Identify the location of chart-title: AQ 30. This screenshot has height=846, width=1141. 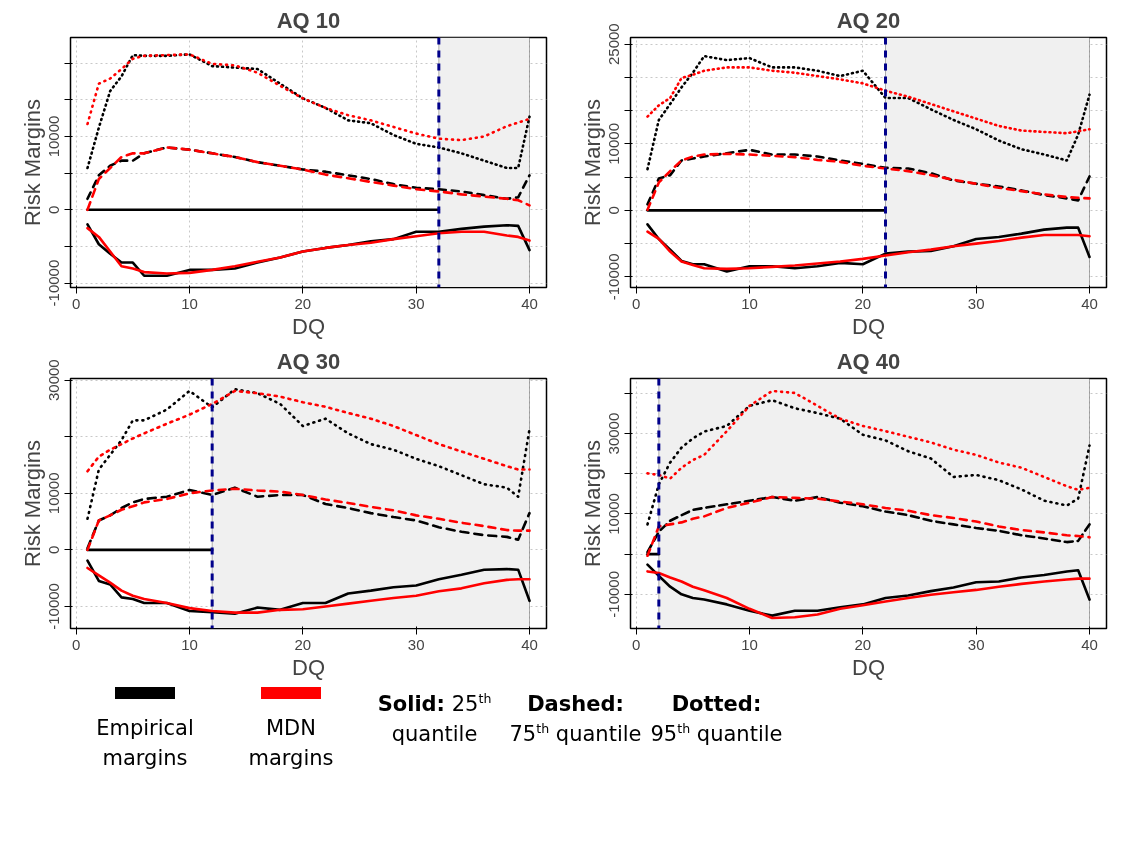
(308, 361).